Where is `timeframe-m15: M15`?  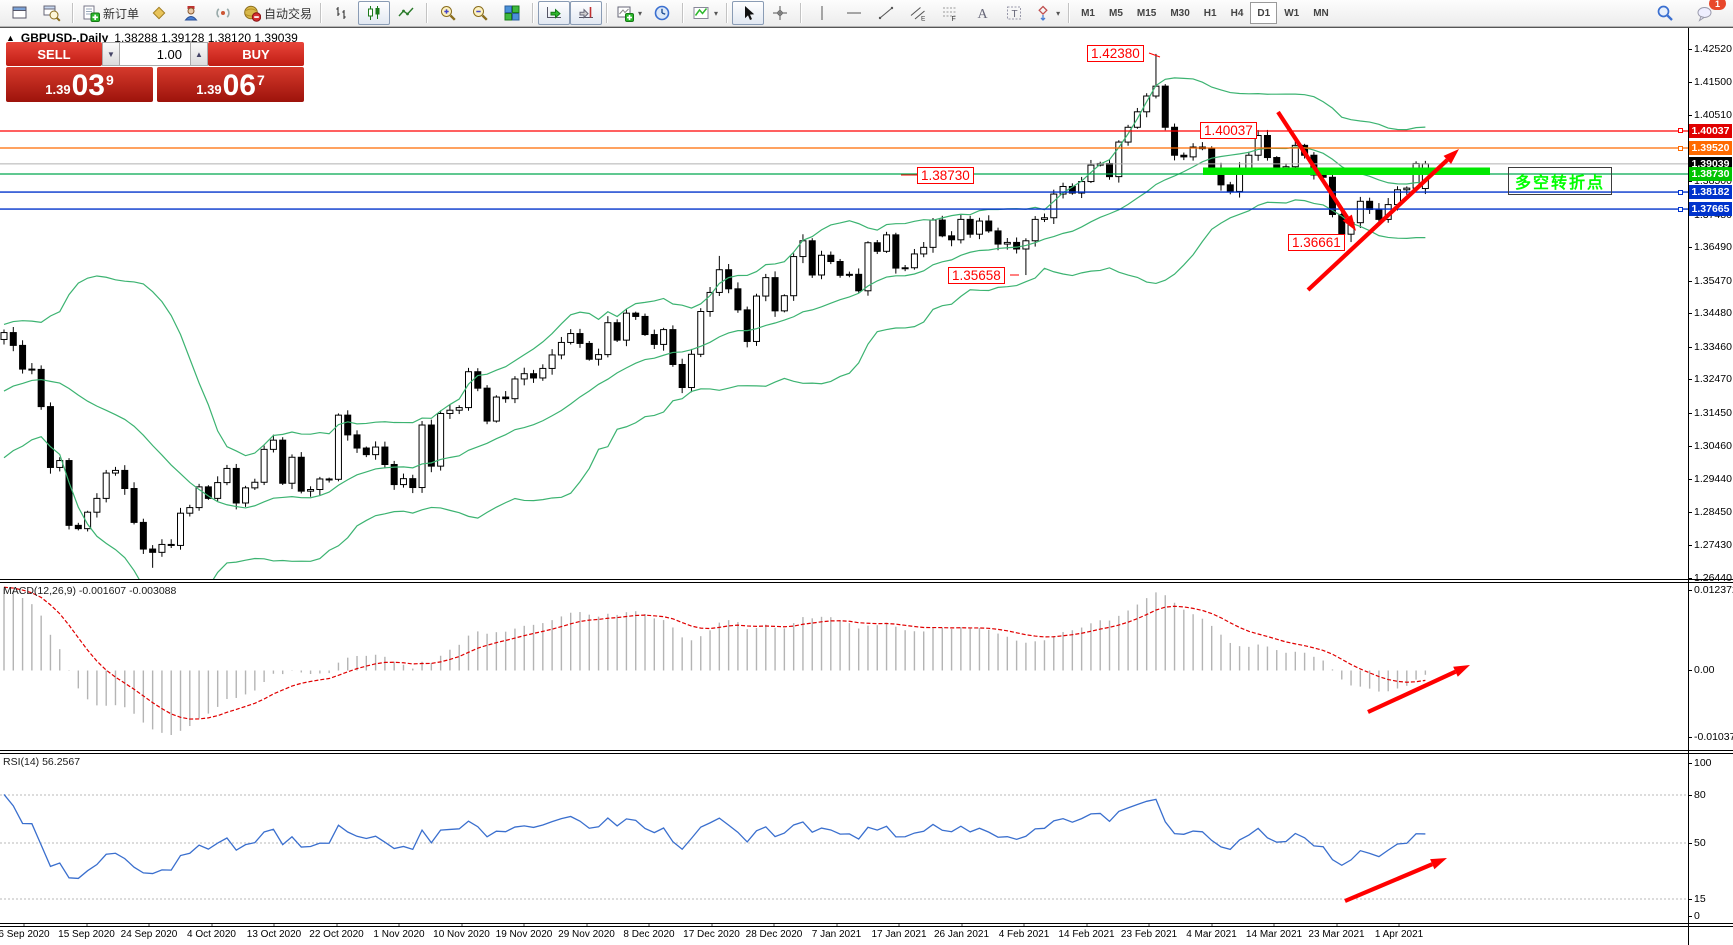 timeframe-m15: M15 is located at coordinates (1146, 13).